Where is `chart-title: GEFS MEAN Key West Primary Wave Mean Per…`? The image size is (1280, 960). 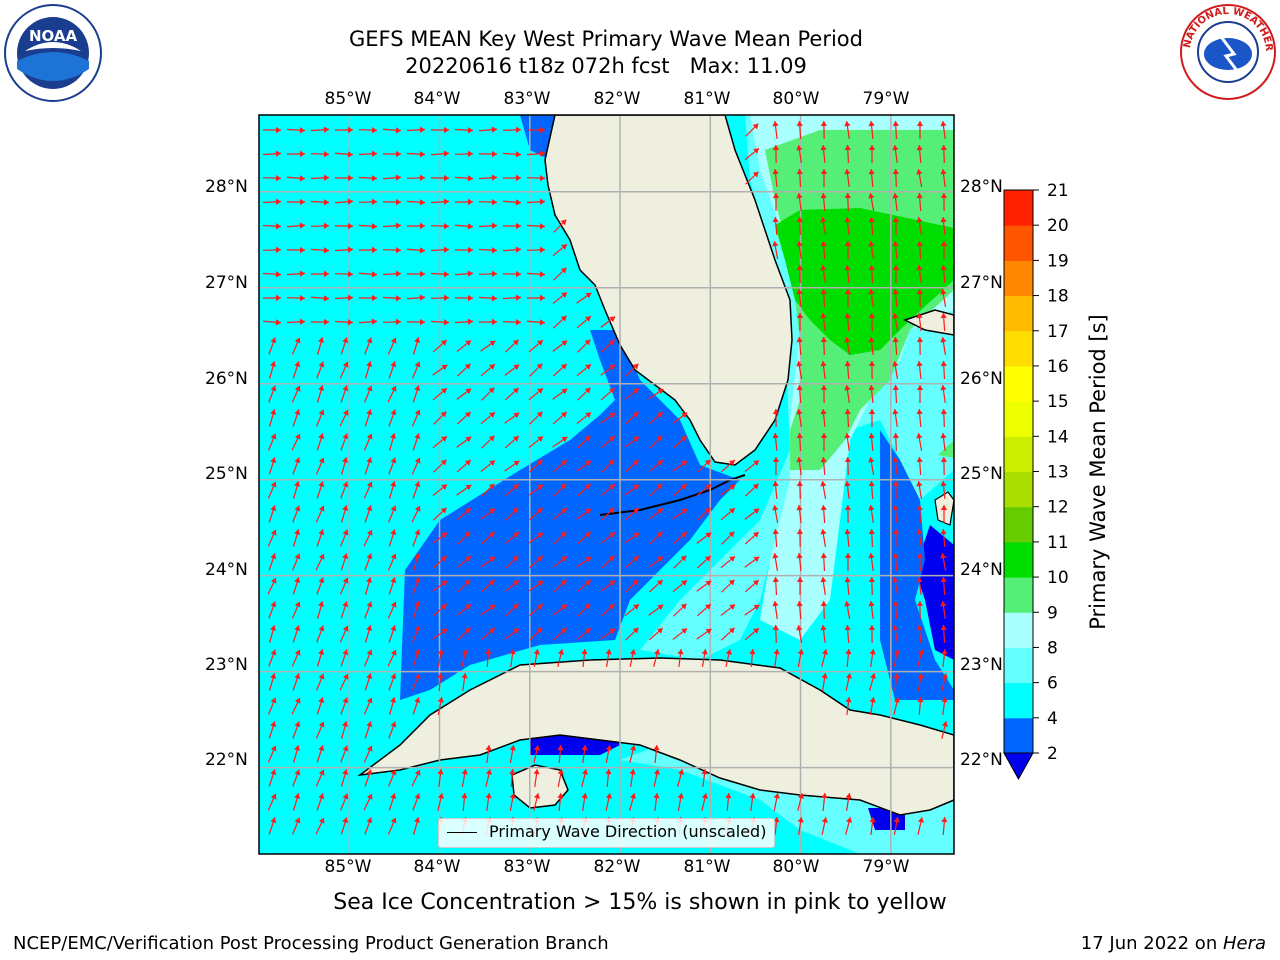
chart-title: GEFS MEAN Key West Primary Wave Mean Per… is located at coordinates (606, 39).